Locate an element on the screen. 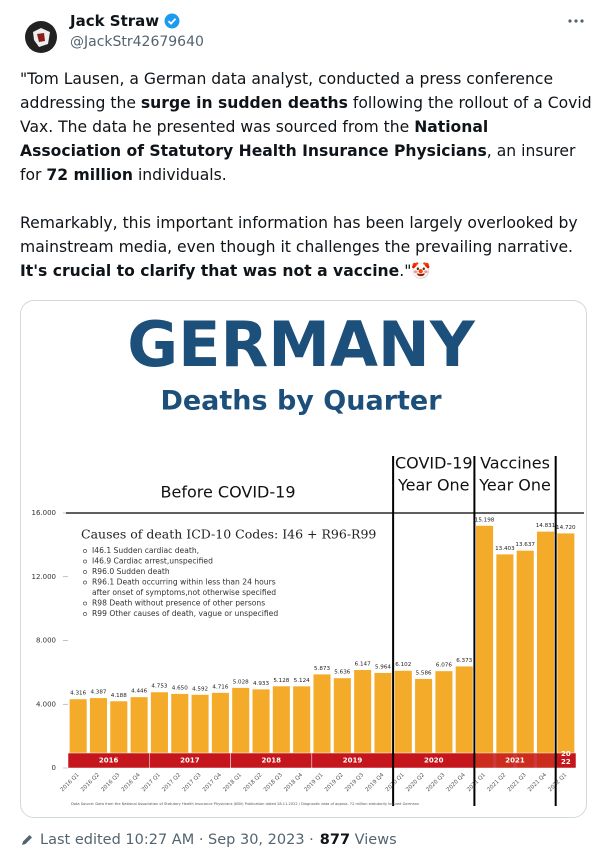 This screenshot has height=858, width=615. year-label: 2016 is located at coordinates (109, 761).